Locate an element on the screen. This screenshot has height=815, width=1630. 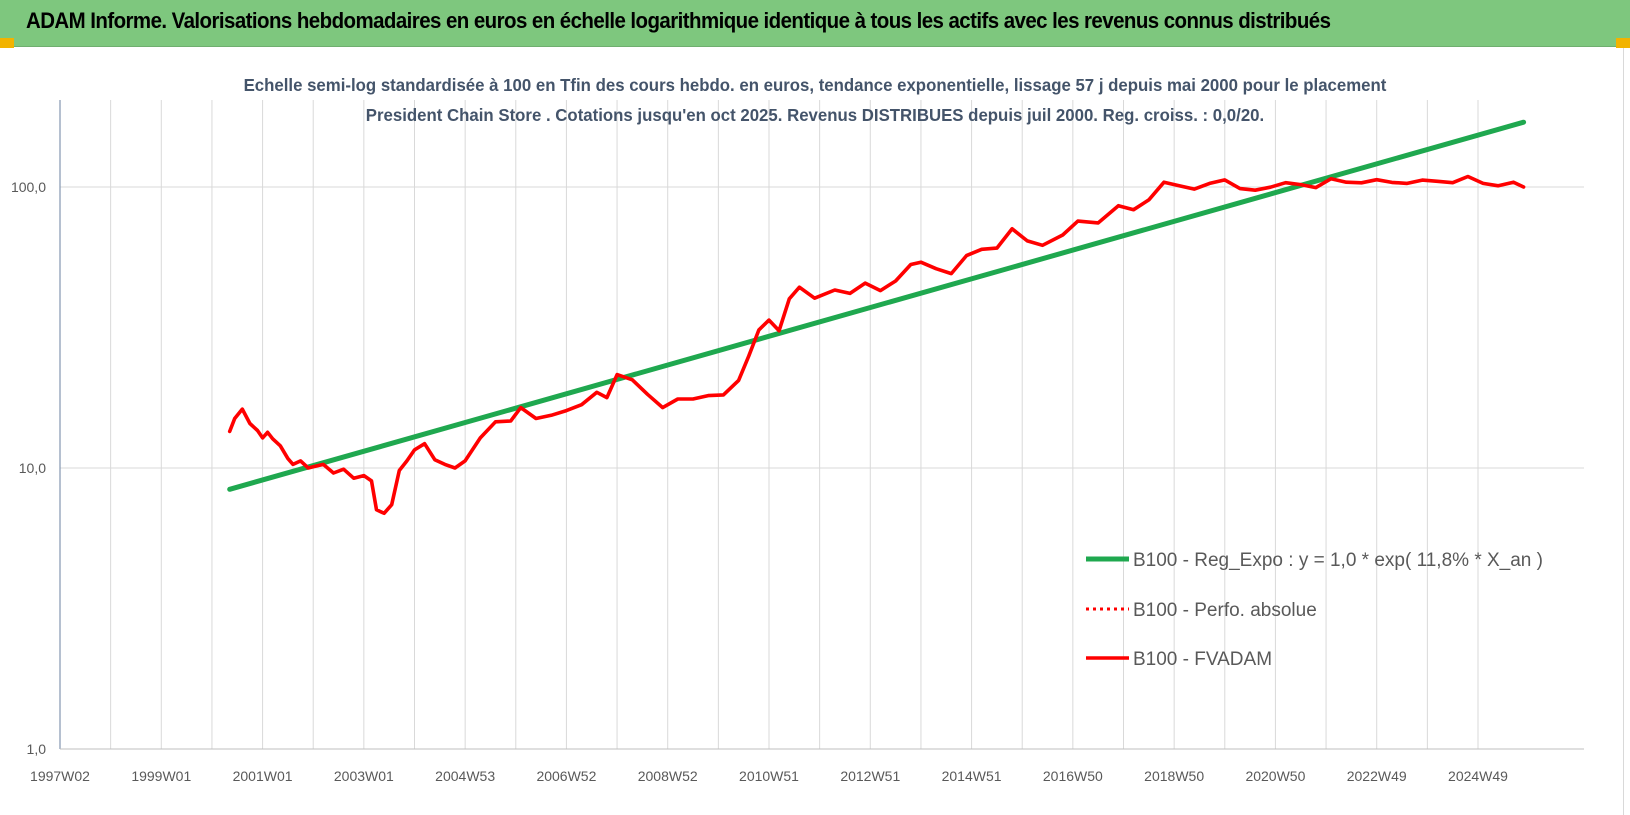
x-tick-label: 1999W01 is located at coordinates (161, 776).